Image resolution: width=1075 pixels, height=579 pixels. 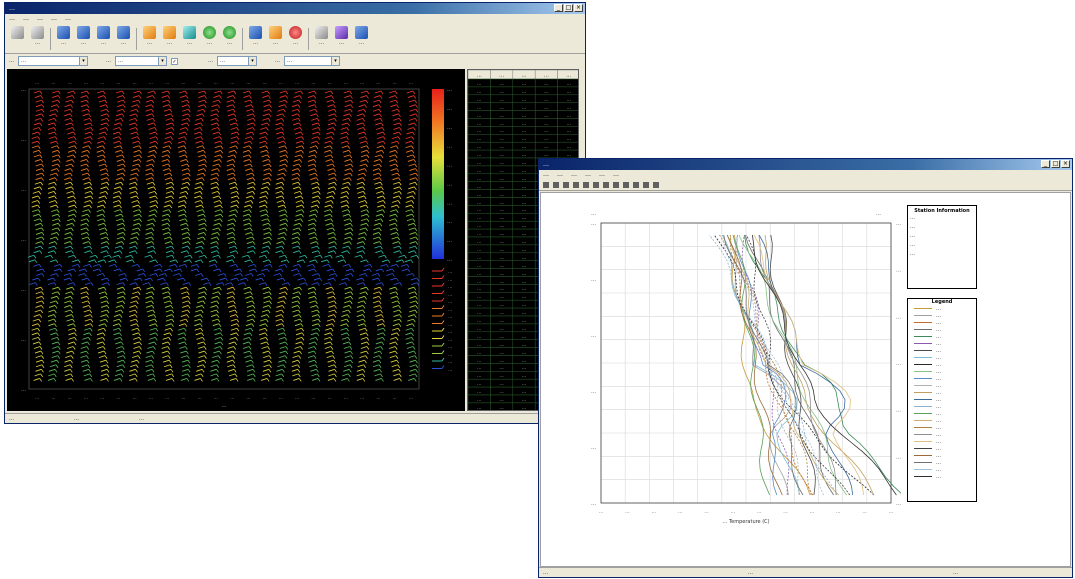 I want to click on zoom-in-icon, so click(x=586, y=185).